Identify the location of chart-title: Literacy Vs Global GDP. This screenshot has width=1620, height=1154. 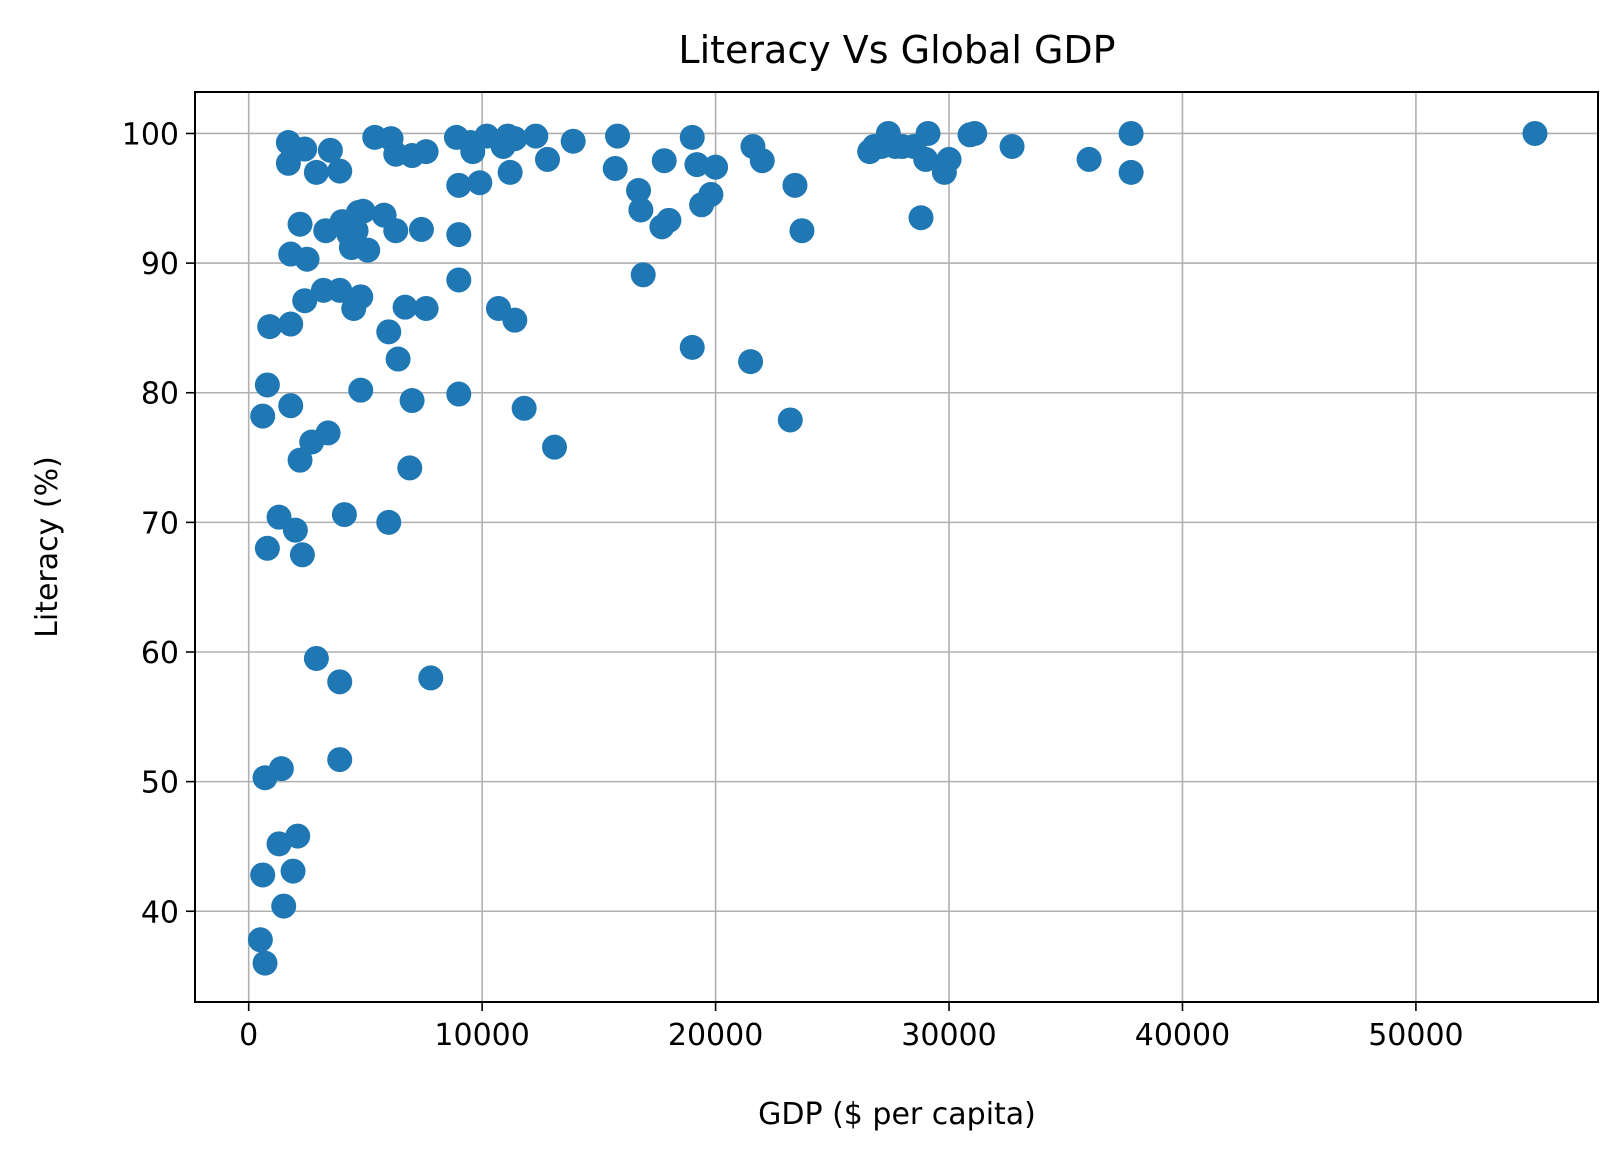
(896, 50).